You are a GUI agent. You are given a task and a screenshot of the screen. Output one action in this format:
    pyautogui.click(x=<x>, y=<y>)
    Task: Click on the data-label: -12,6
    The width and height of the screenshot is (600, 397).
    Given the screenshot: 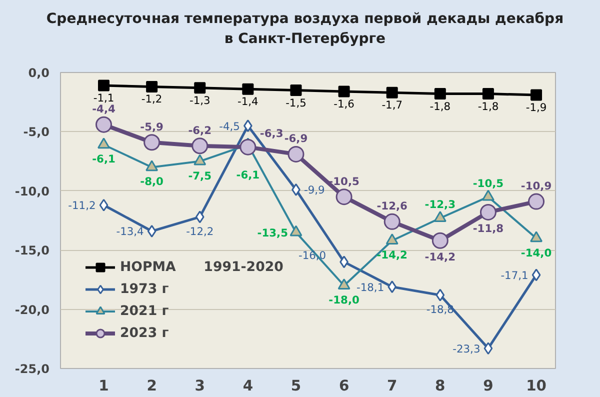 What is the action you would take?
    pyautogui.click(x=392, y=206)
    